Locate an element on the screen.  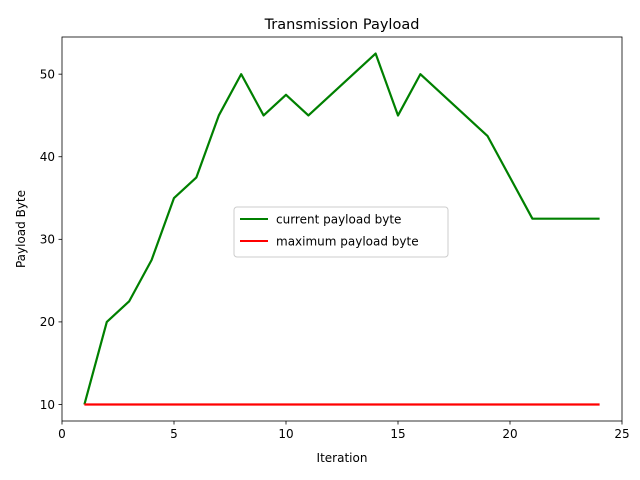
y-tick-label: 10 is located at coordinates (47, 405).